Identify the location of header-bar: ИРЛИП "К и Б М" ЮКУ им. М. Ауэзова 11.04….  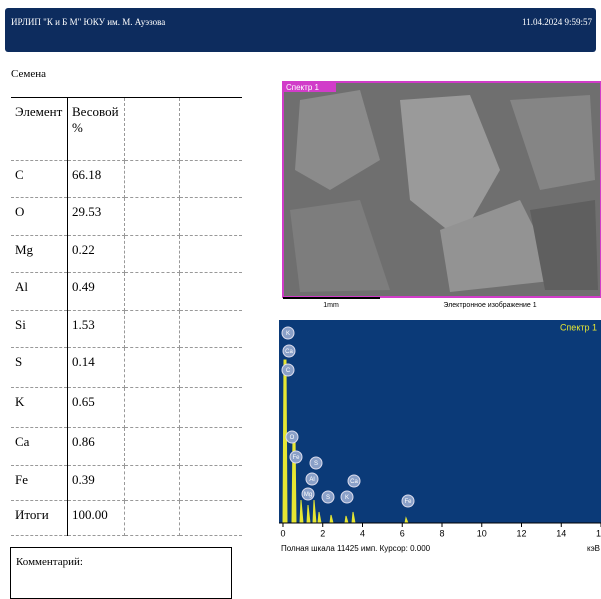
(300, 30).